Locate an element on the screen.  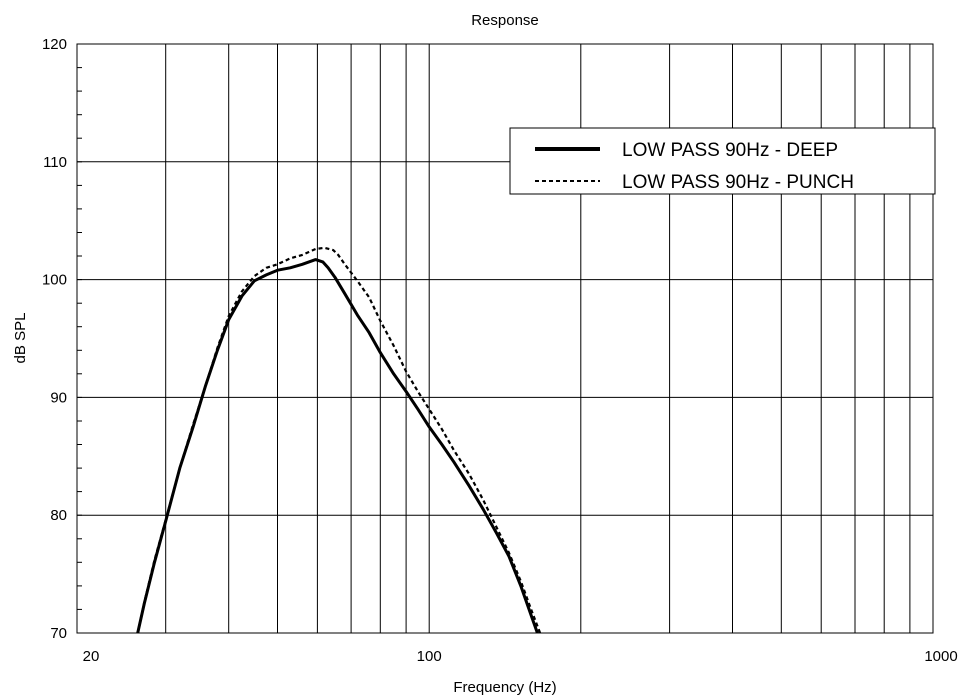
x-axis-label: Frequency (Hz) is located at coordinates (504, 687).